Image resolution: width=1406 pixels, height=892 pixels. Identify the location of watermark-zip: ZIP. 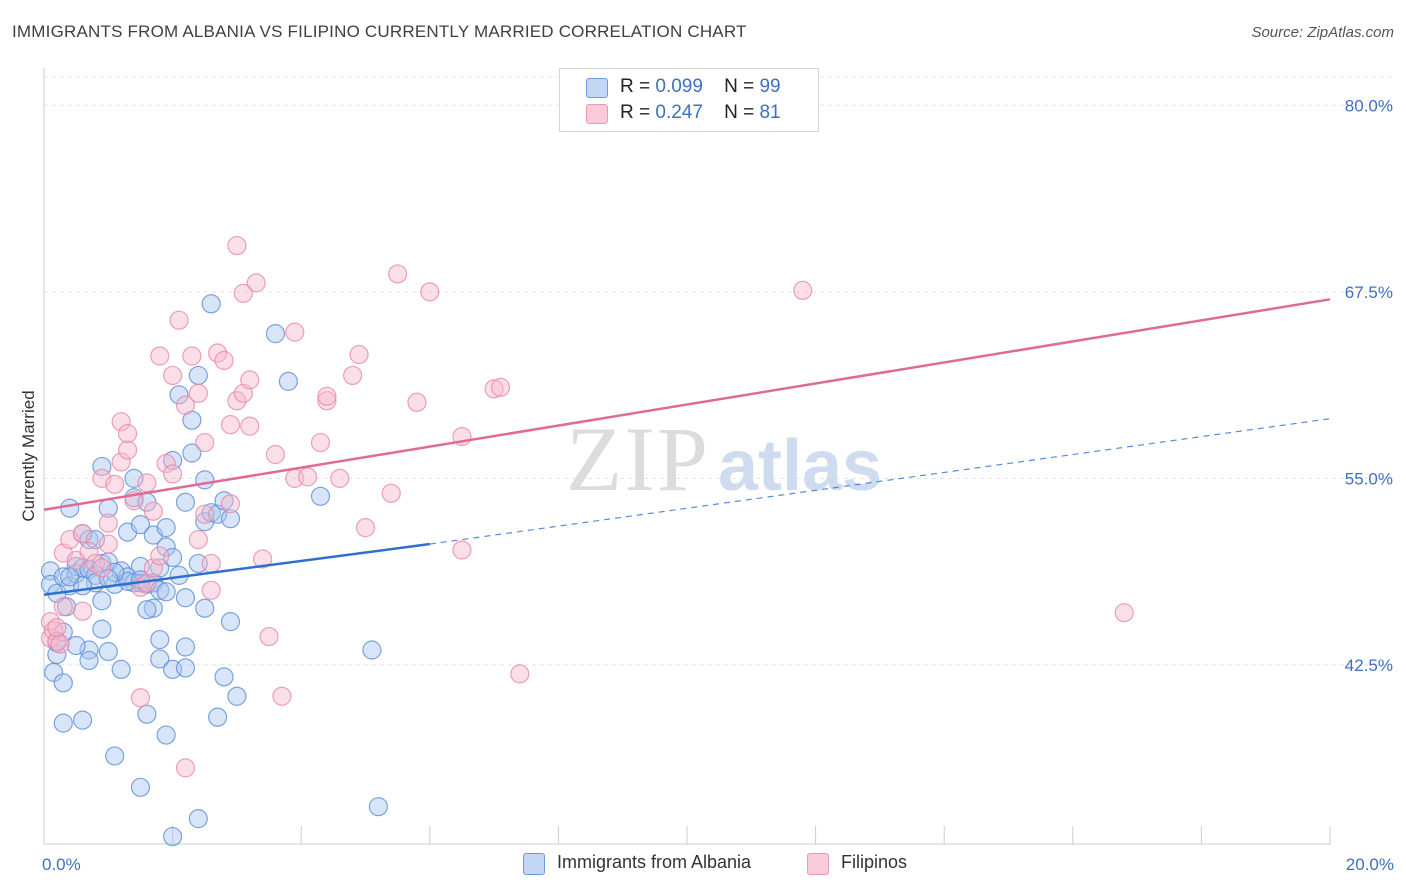
(638, 459).